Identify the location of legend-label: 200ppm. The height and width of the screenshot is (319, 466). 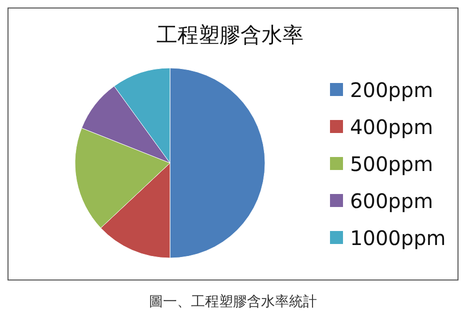
(392, 90).